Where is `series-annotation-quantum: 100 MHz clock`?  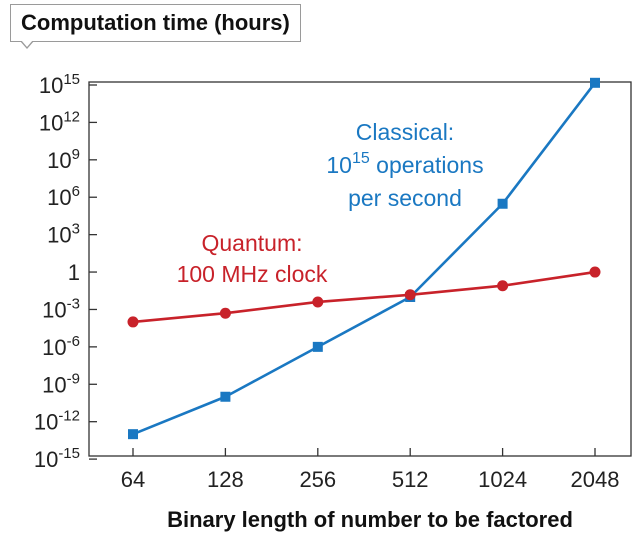 series-annotation-quantum: 100 MHz clock is located at coordinates (252, 274).